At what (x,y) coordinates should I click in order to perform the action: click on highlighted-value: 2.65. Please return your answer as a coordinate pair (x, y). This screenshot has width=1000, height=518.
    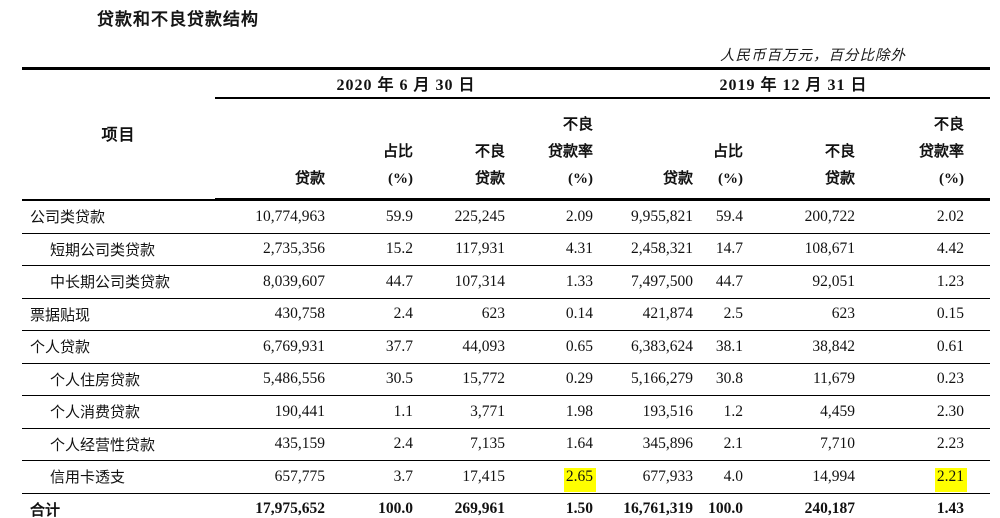
    Looking at the image, I should click on (580, 479).